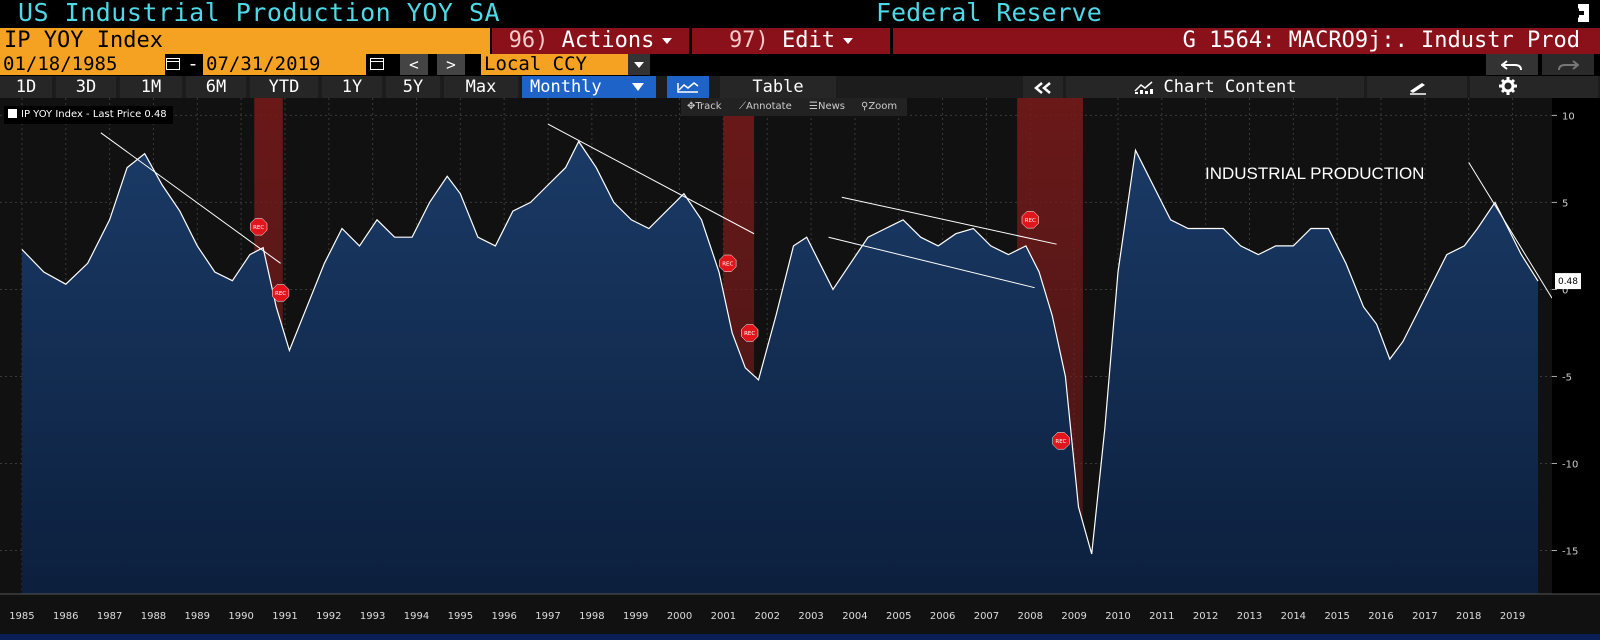  I want to click on annotate-tool: ⟋ Annotate, so click(765, 107).